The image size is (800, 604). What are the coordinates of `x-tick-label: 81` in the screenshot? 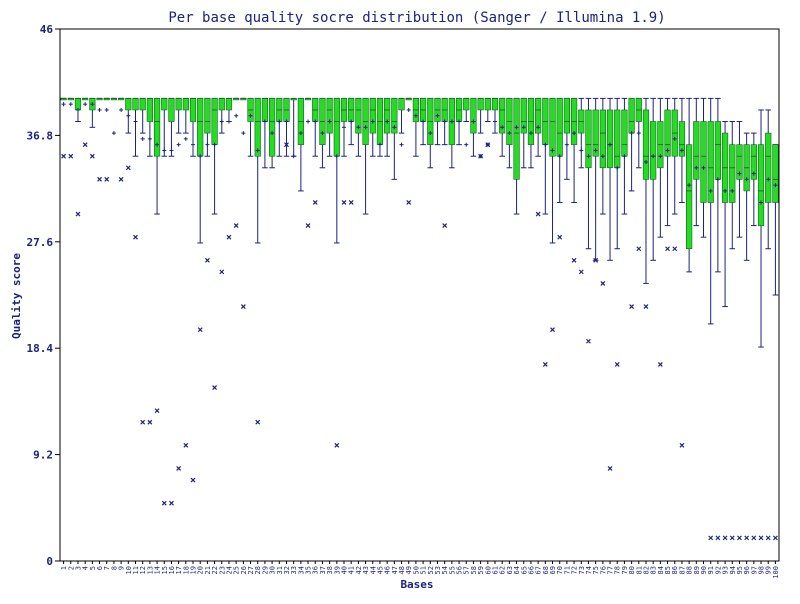 It's located at (639, 570).